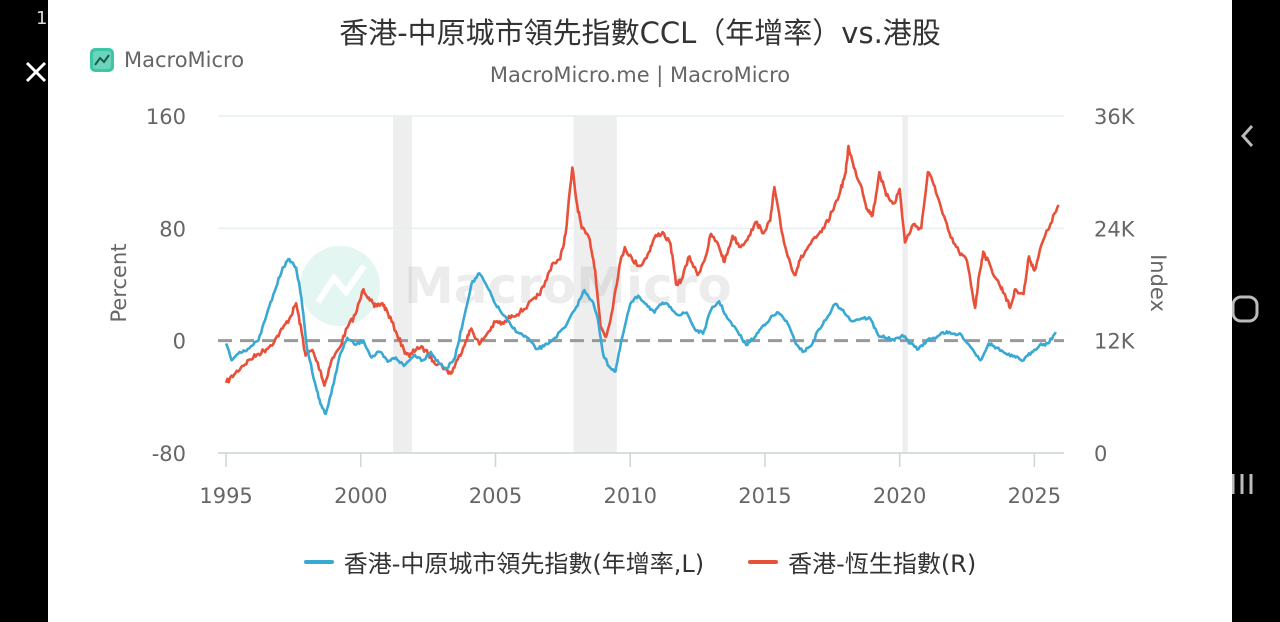  What do you see at coordinates (119, 282) in the screenshot?
I see `y-axis-left-label: Percent` at bounding box center [119, 282].